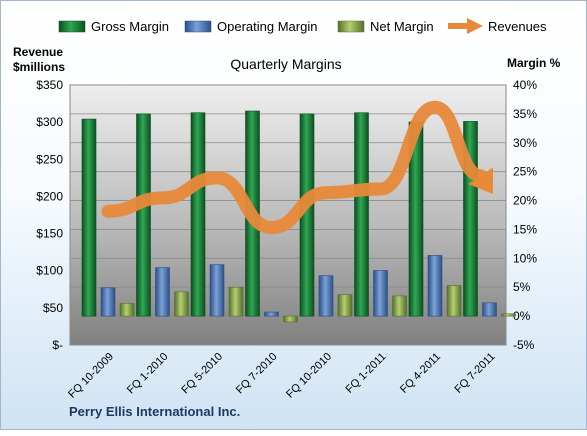 This screenshot has width=587, height=436. Describe the element at coordinates (534, 63) in the screenshot. I see `right-axis-title: Margin %` at that location.